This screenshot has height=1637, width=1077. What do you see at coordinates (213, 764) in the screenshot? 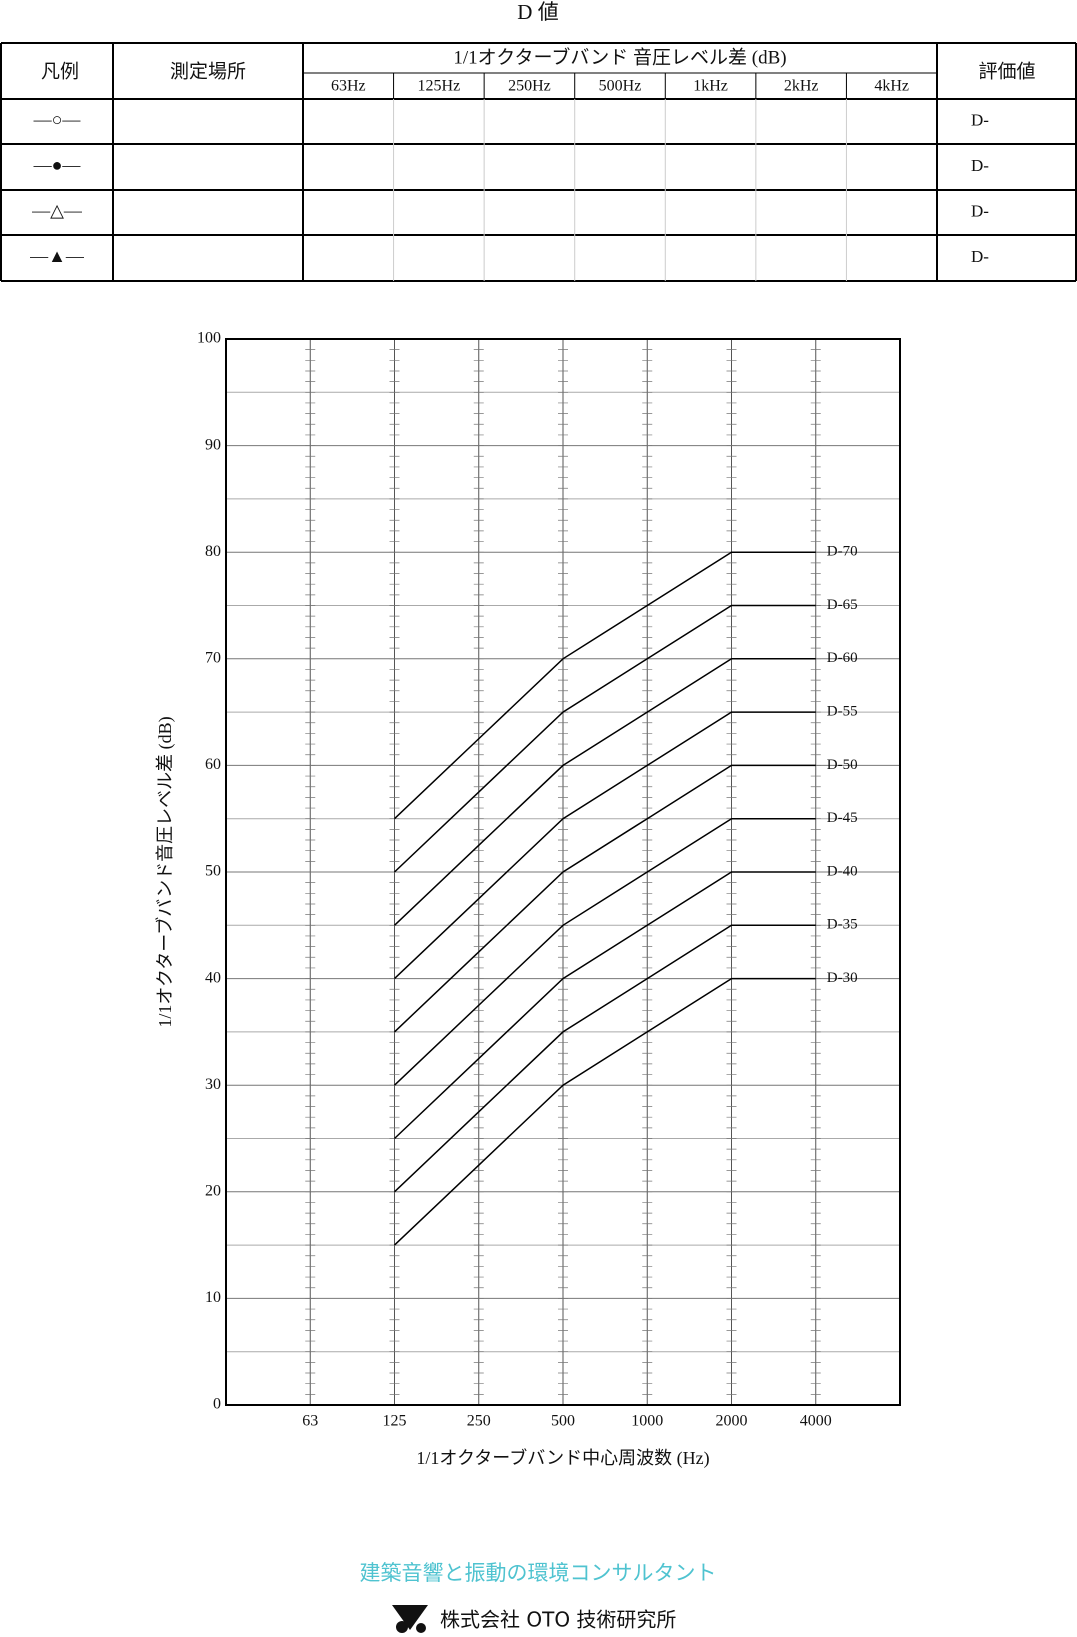
I see `y-tick-label: 60` at bounding box center [213, 764].